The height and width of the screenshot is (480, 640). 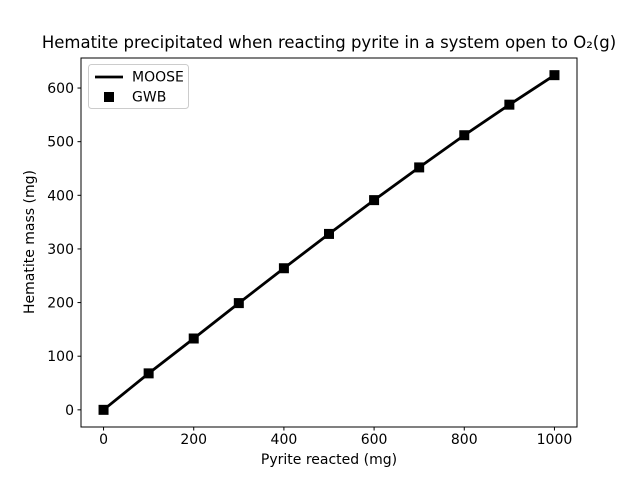 What do you see at coordinates (103, 440) in the screenshot?
I see `x-tick-label: 0` at bounding box center [103, 440].